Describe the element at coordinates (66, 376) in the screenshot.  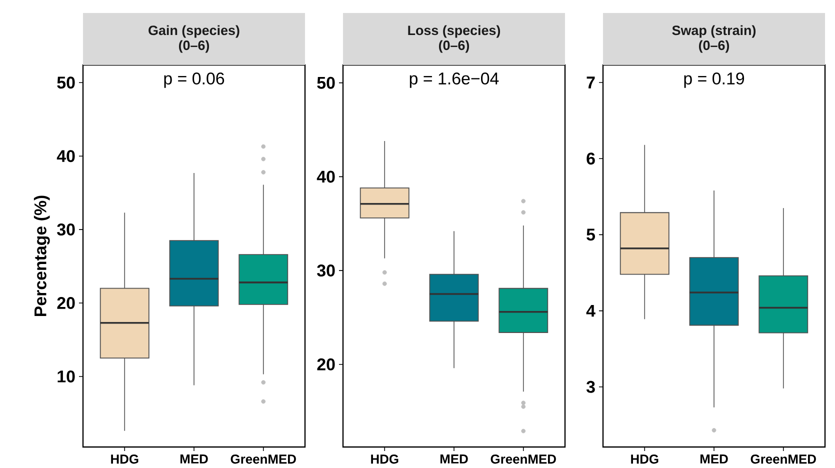
I see `y-tick-label: 10` at that location.